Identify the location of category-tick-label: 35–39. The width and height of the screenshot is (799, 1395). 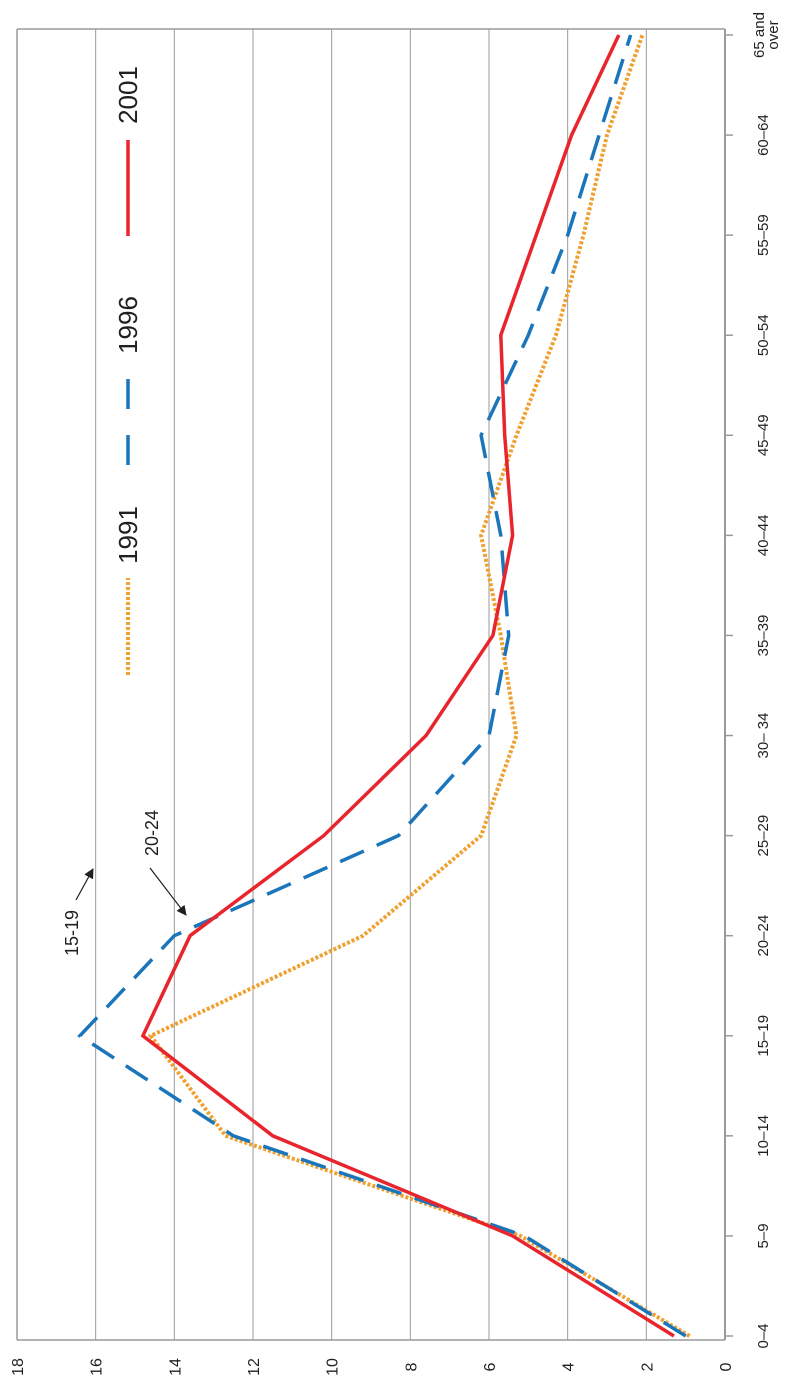
(763, 636).